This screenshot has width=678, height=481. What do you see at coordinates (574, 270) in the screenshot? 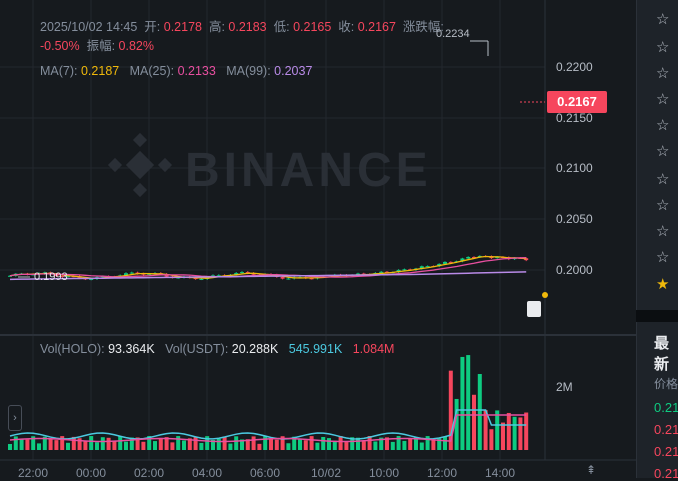
I see `price-tick: 0.2000` at bounding box center [574, 270].